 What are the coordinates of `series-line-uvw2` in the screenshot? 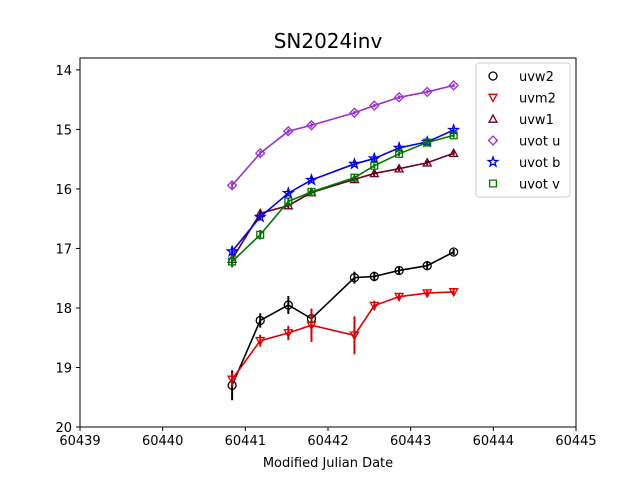 It's located at (343, 318).